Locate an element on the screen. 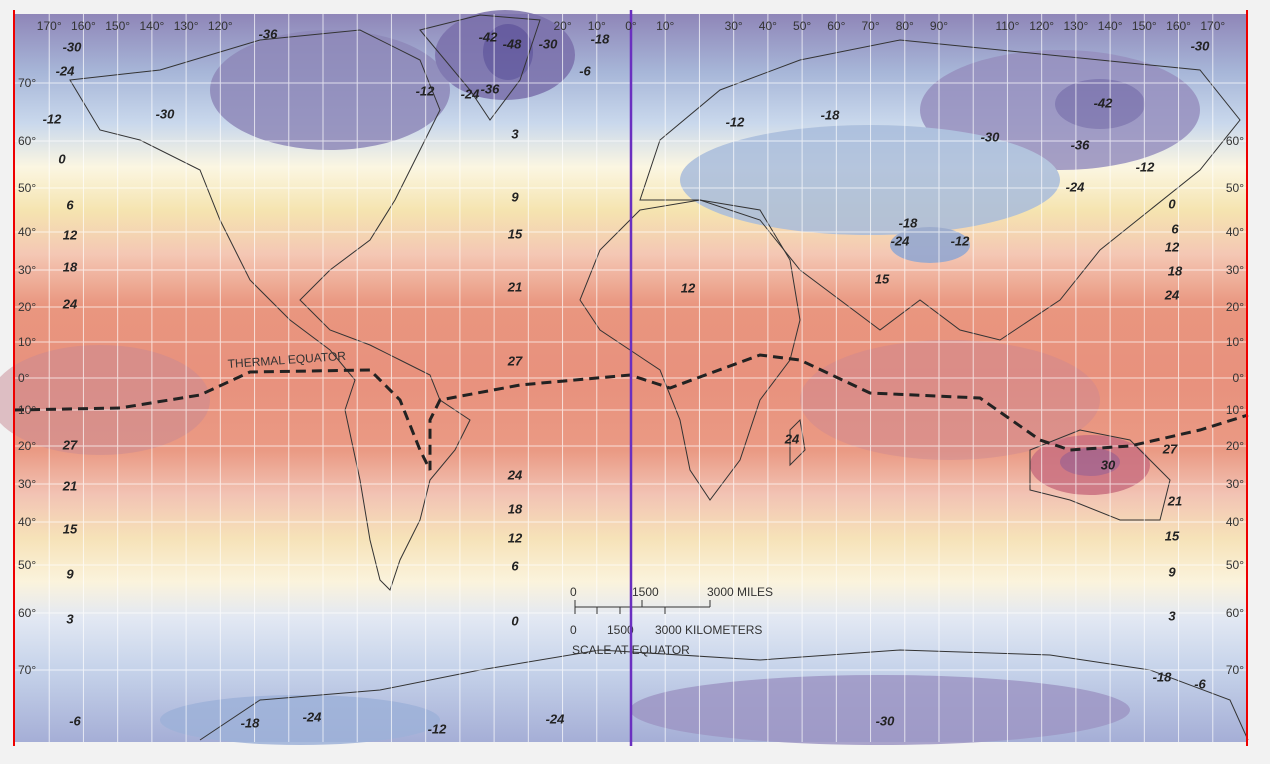  scale-bar is located at coordinates (642, 607).